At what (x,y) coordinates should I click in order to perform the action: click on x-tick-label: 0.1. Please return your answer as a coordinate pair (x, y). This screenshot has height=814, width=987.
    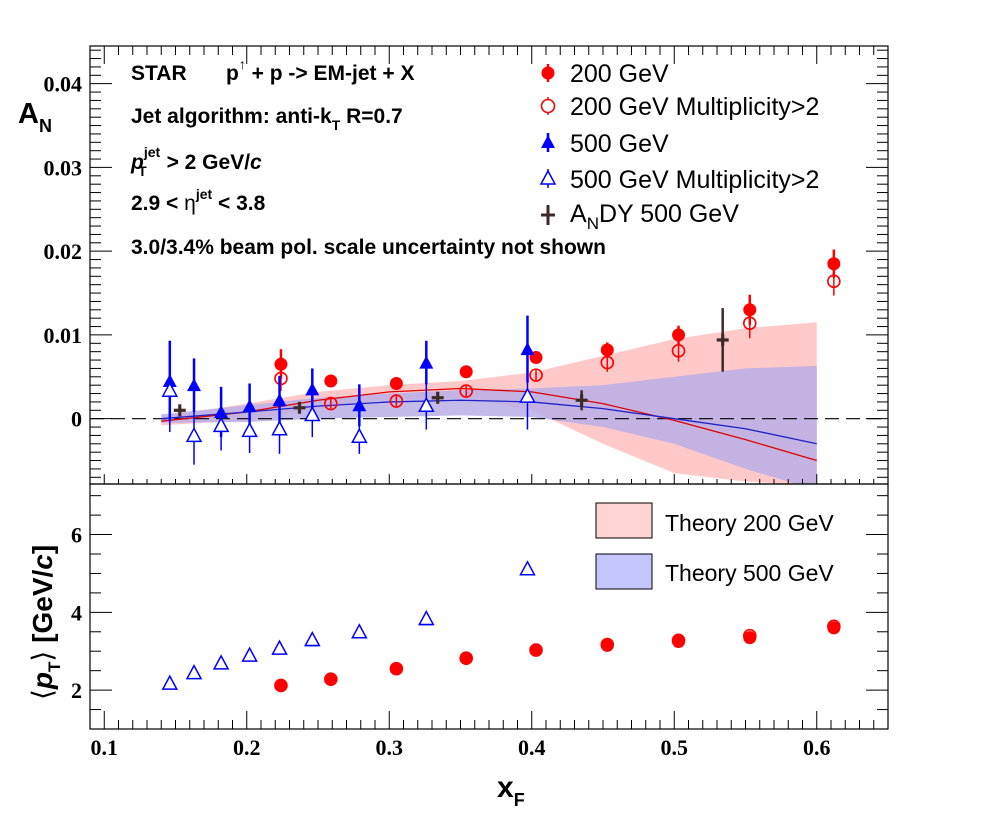
    Looking at the image, I should click on (105, 747).